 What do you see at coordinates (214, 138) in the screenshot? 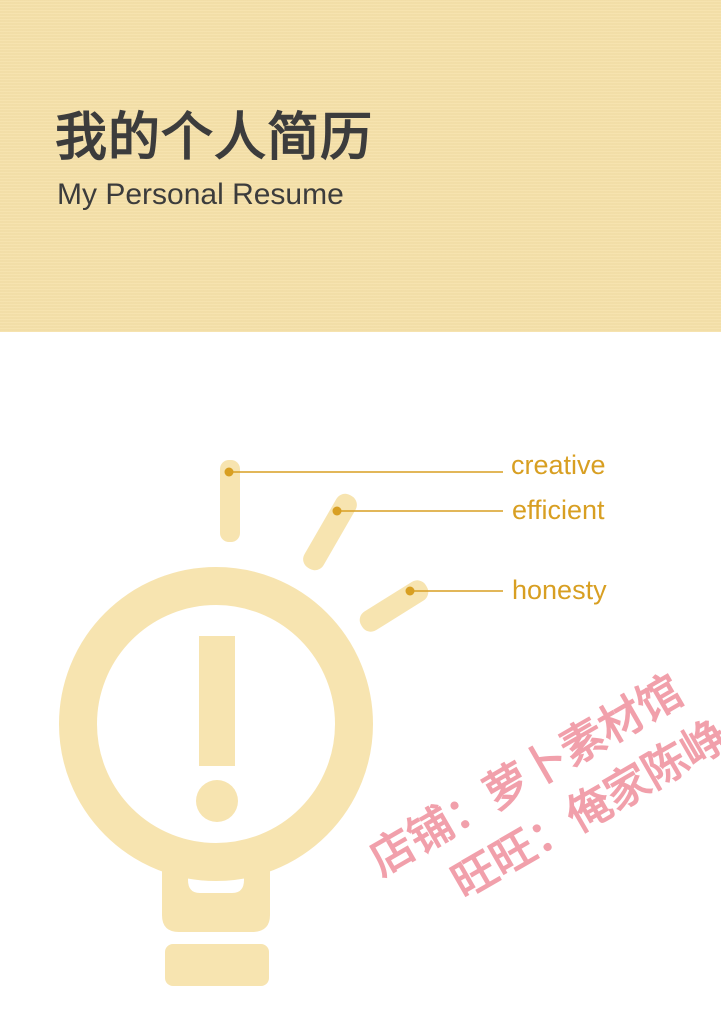
I see `page-title: 我的个人简历` at bounding box center [214, 138].